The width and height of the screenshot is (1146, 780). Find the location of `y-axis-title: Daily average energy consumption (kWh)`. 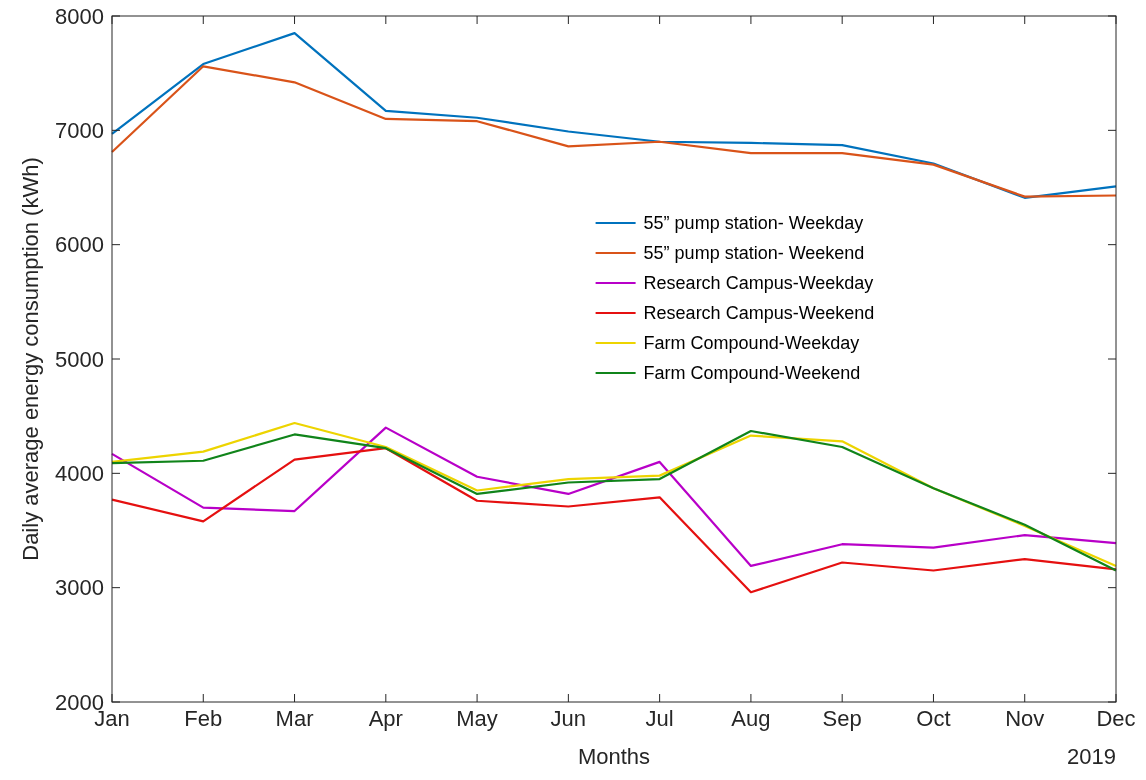

y-axis-title: Daily average energy consumption (kWh) is located at coordinates (30, 359).